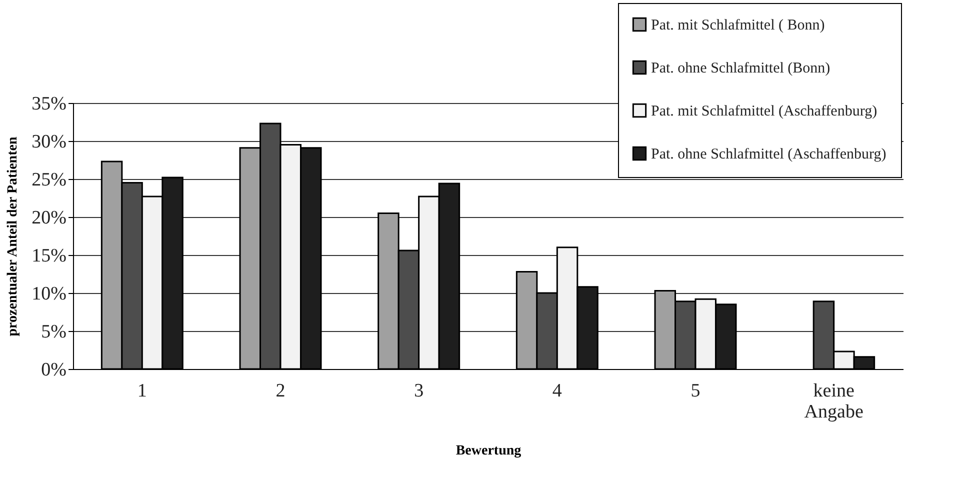  I want to click on y-axis-title: prozentualer Anteil der Patienten, so click(13, 236).